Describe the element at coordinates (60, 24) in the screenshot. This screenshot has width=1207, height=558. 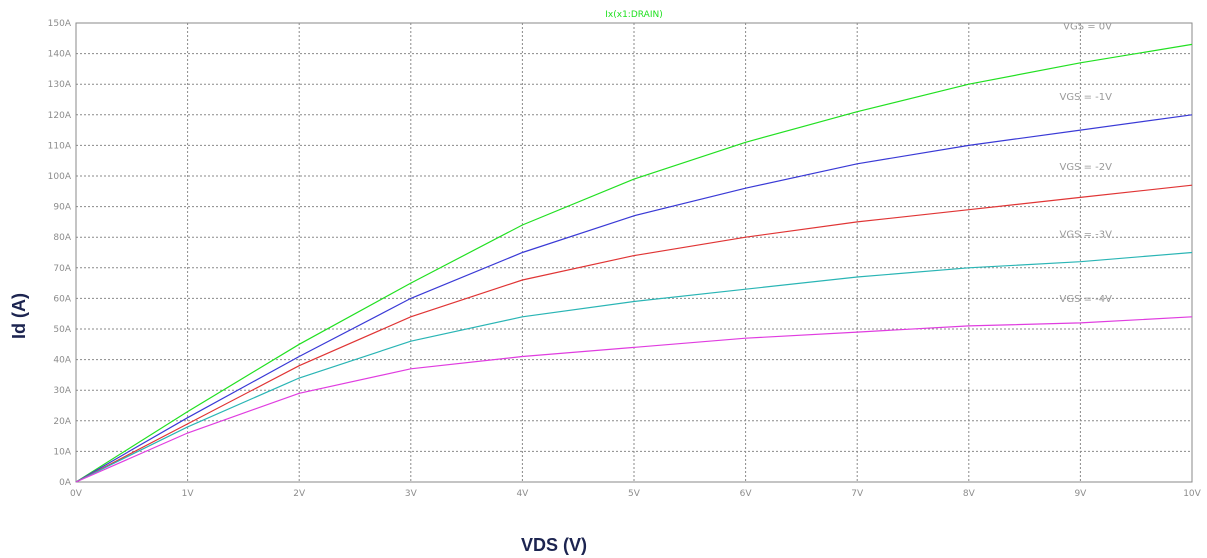
I see `y-tick-label: 150A` at that location.